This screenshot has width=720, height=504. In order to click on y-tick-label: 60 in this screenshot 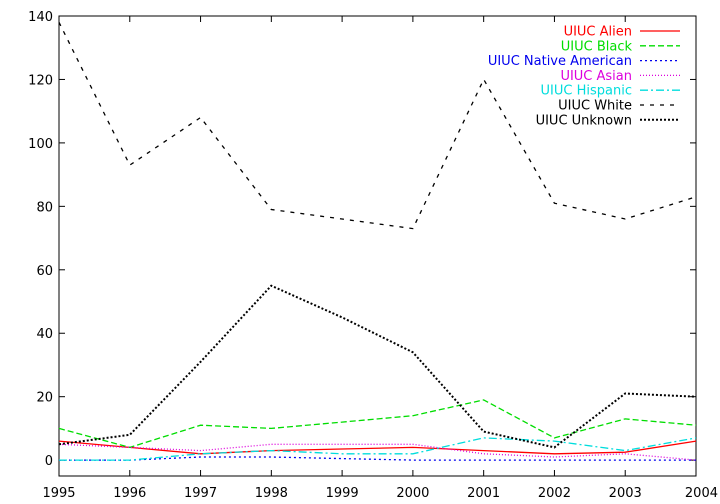, I will do `click(44, 271)`.